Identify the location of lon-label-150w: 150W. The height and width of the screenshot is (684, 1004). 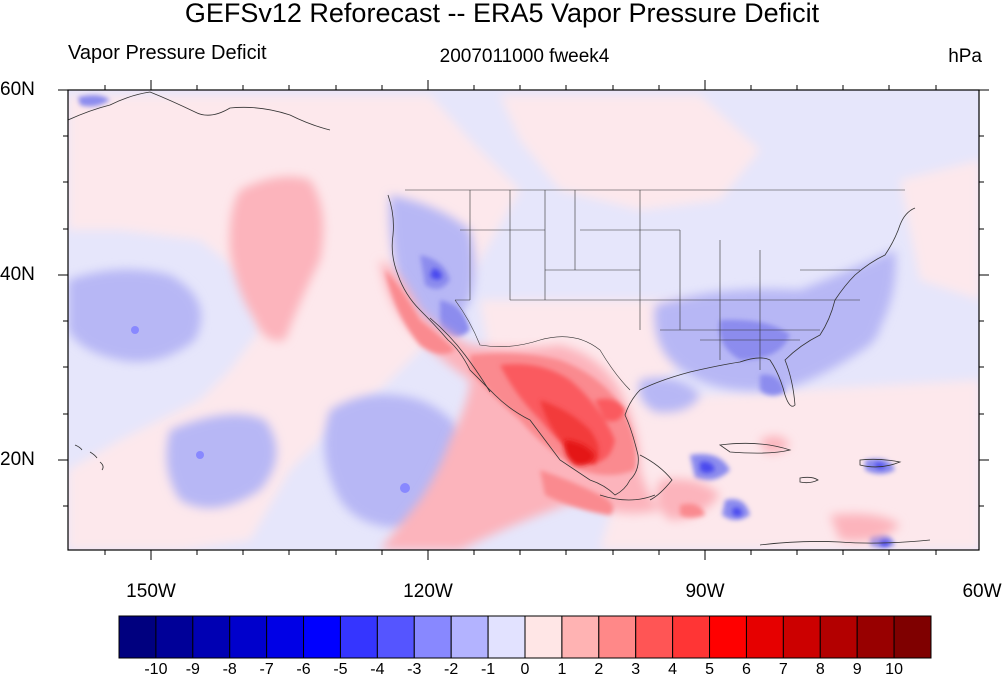
(151, 591).